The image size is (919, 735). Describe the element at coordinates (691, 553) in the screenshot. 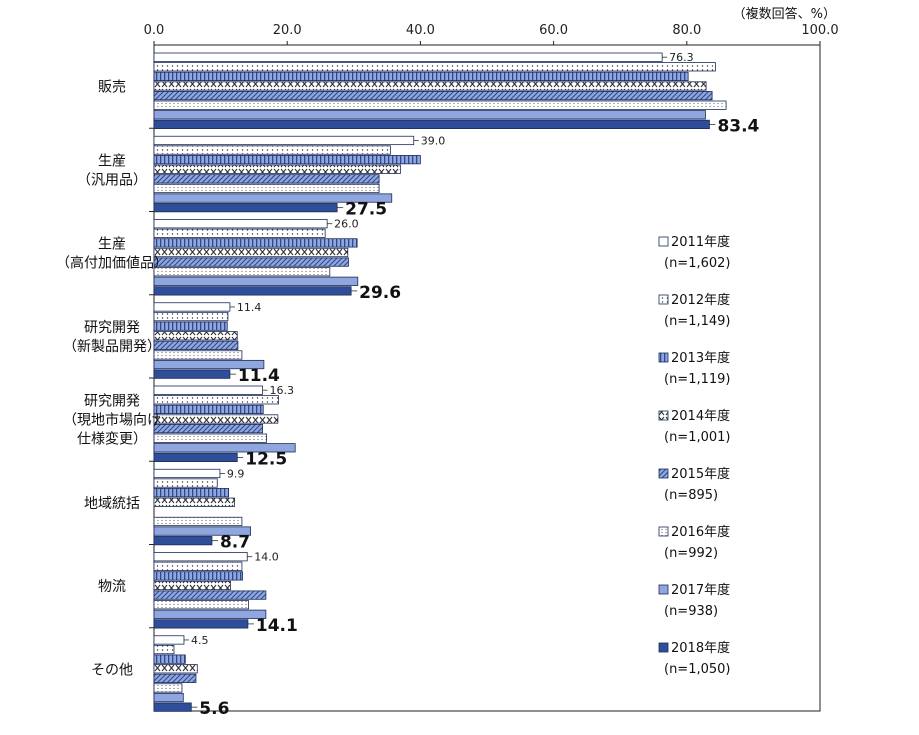

I see `legend-count: (n=992)` at that location.